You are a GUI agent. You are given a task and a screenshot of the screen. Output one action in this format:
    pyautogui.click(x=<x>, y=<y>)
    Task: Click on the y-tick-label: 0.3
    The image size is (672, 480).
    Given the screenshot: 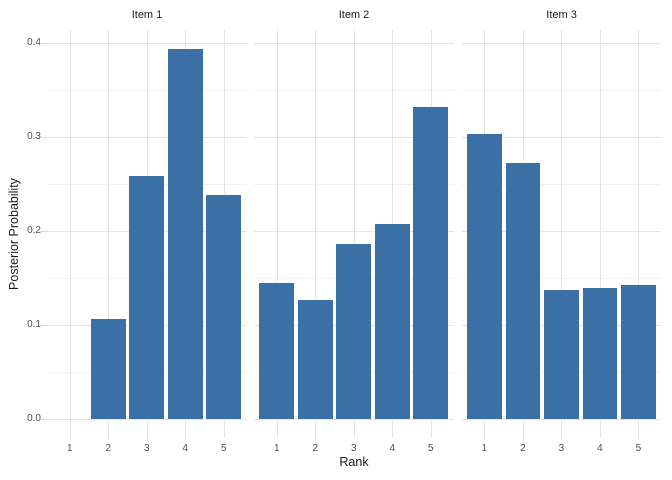 What is the action you would take?
    pyautogui.click(x=34, y=137)
    